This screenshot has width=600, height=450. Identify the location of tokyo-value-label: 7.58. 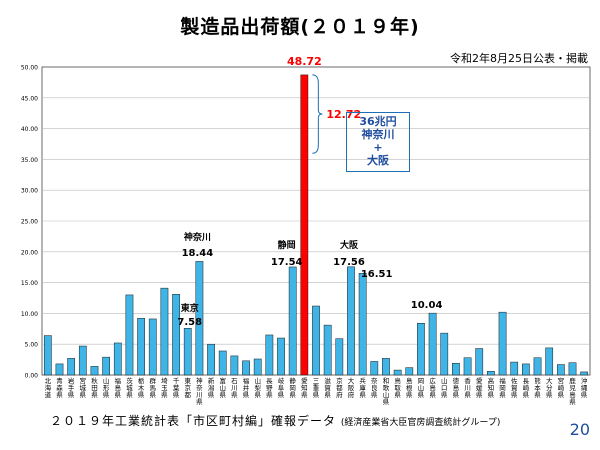
(189, 322).